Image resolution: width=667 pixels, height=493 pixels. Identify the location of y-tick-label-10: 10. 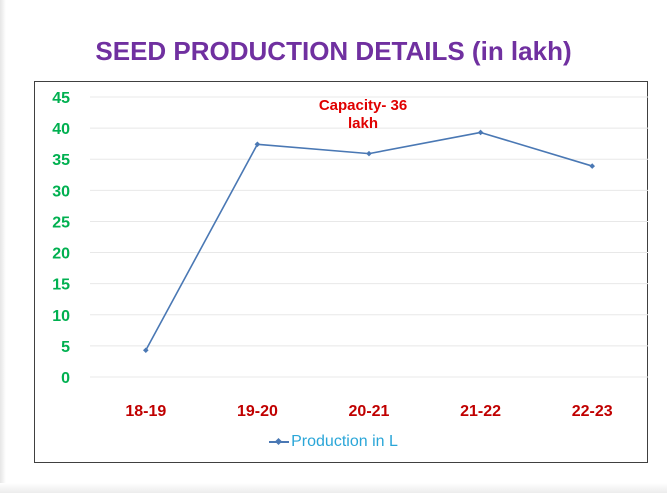
(61, 316).